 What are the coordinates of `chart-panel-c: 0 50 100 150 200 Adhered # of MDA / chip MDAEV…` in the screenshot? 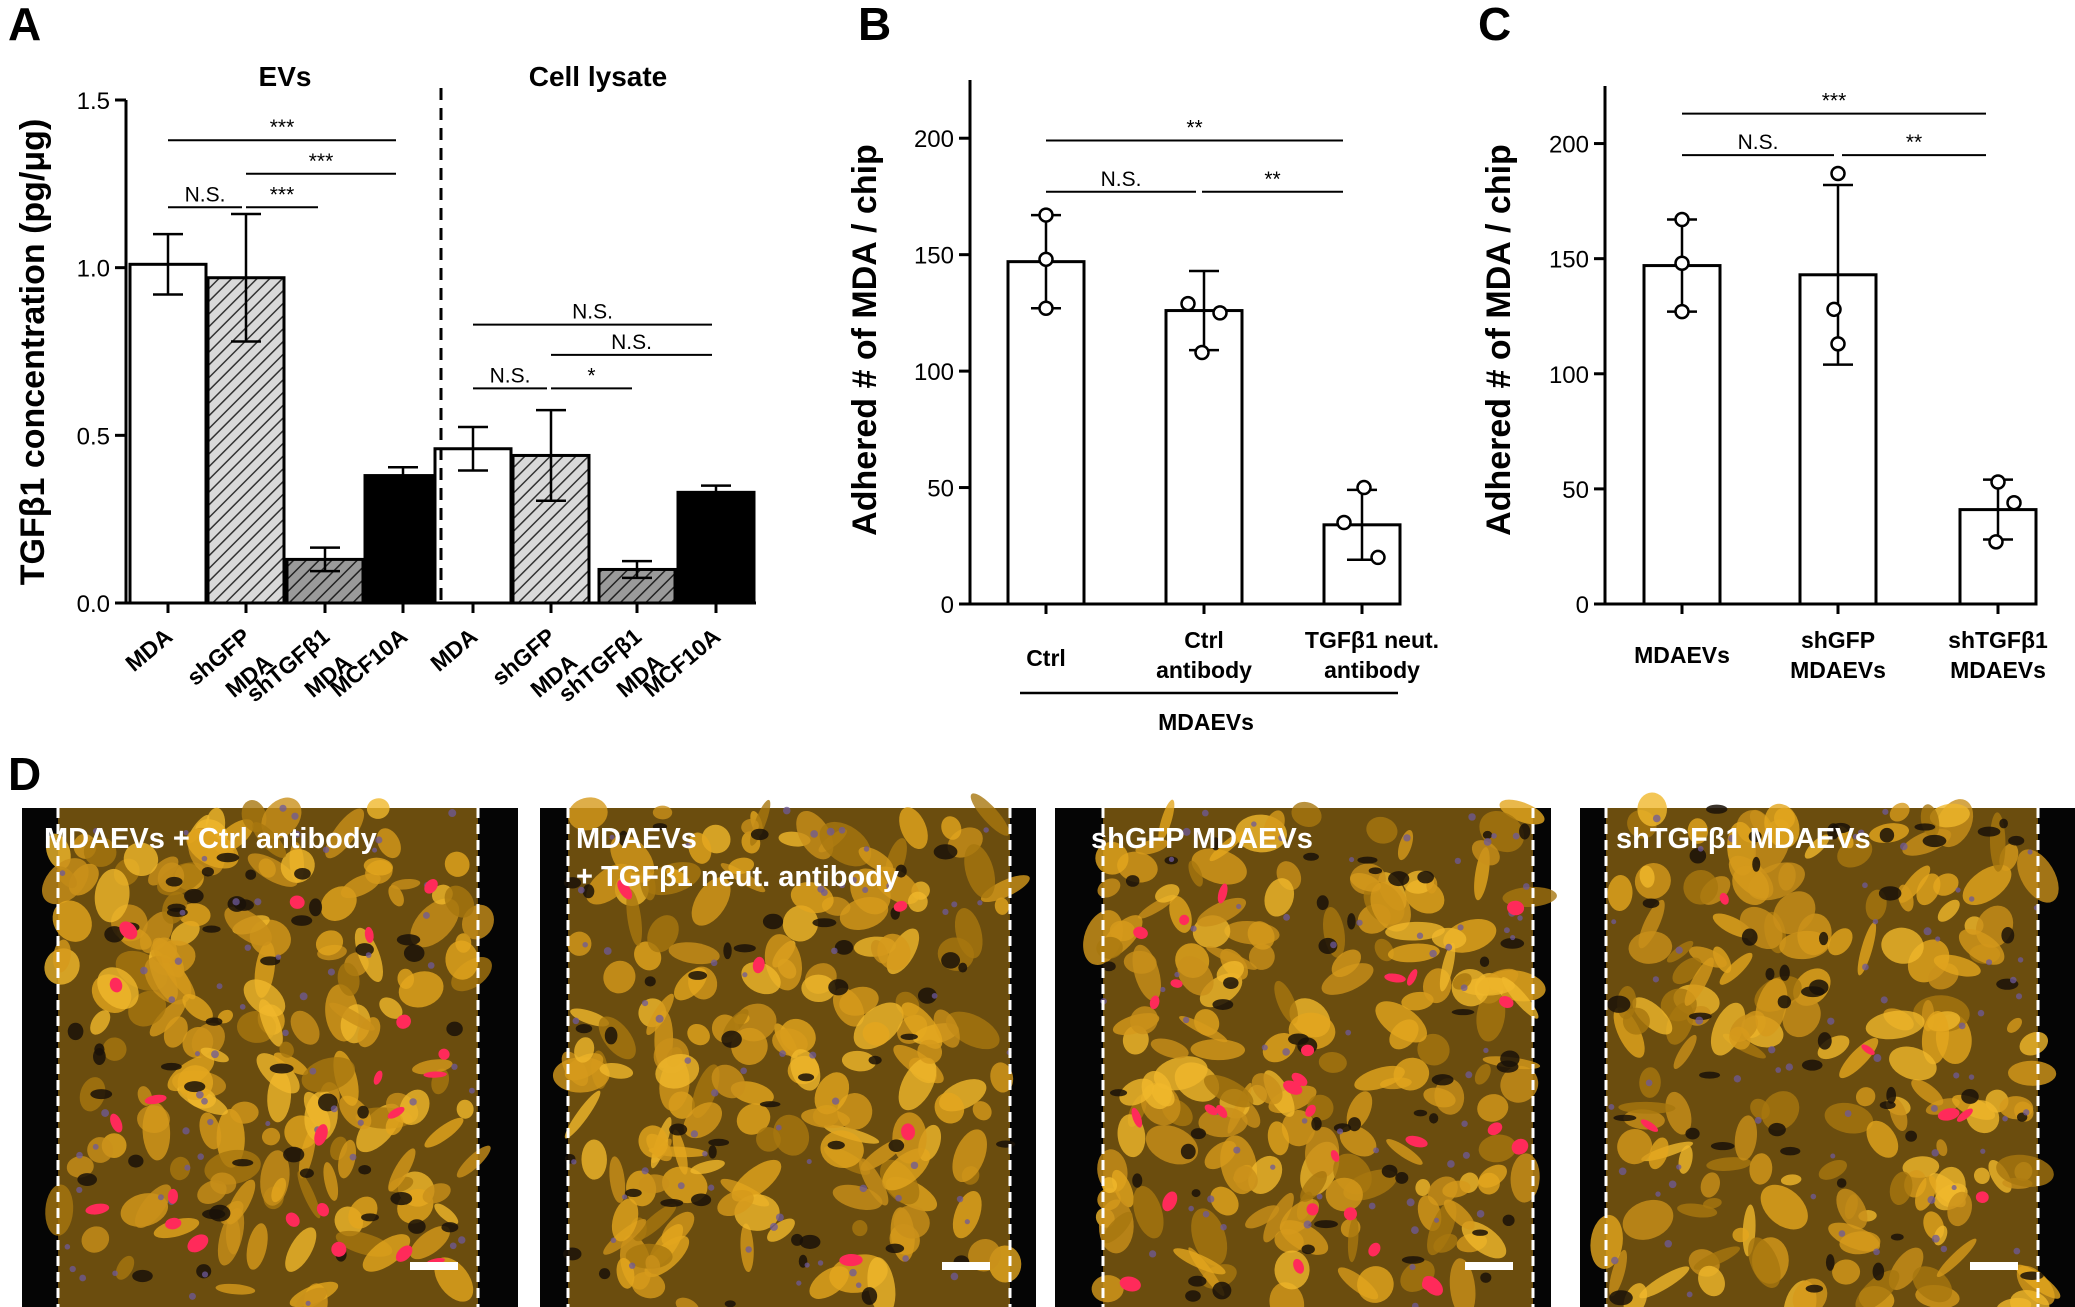 It's located at (1764, 384).